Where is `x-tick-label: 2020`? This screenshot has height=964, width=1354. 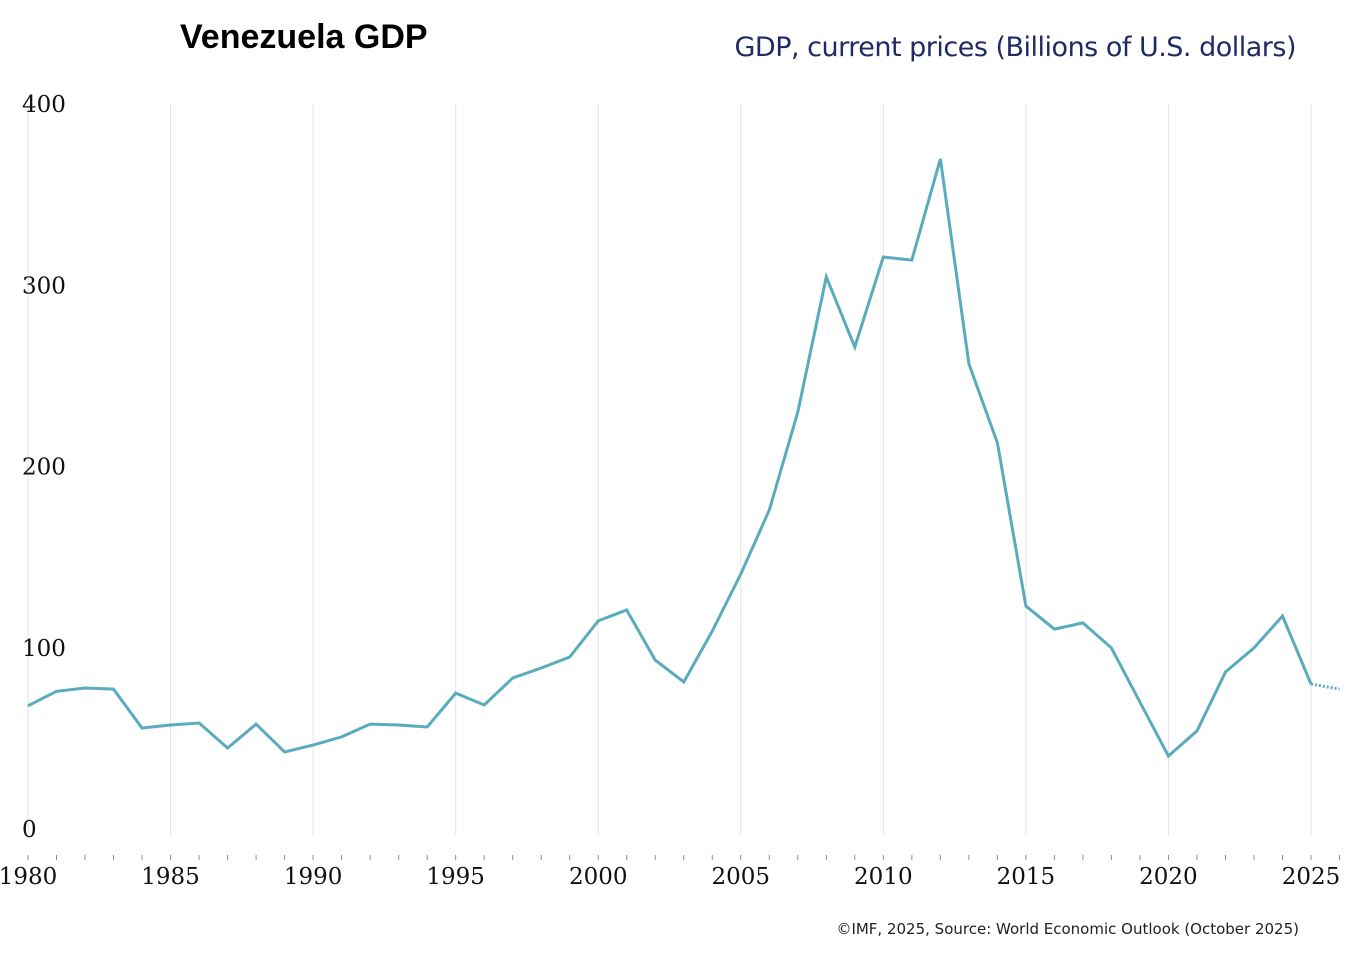 x-tick-label: 2020 is located at coordinates (1168, 877).